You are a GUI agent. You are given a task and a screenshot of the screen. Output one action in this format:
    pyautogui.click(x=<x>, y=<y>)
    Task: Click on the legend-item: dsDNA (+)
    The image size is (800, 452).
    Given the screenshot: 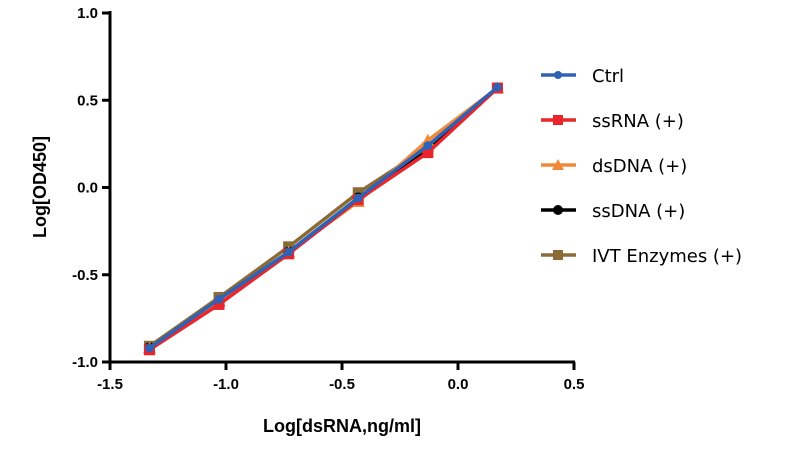 What is the action you would take?
    pyautogui.click(x=614, y=166)
    